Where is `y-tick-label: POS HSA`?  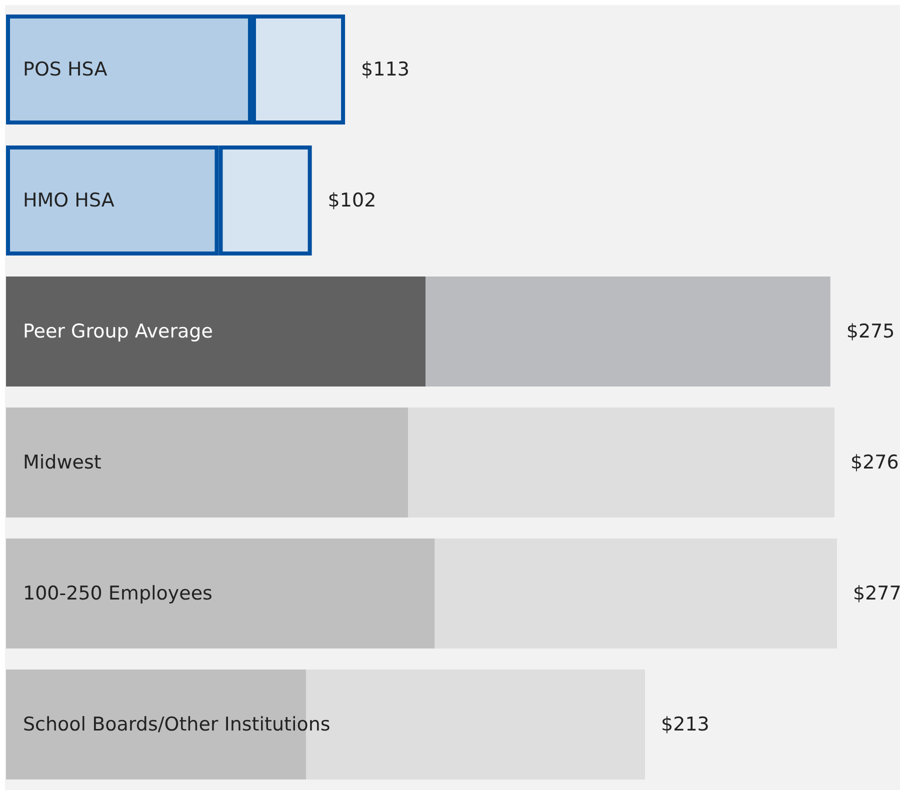
y-tick-label: POS HSA is located at coordinates (65, 69).